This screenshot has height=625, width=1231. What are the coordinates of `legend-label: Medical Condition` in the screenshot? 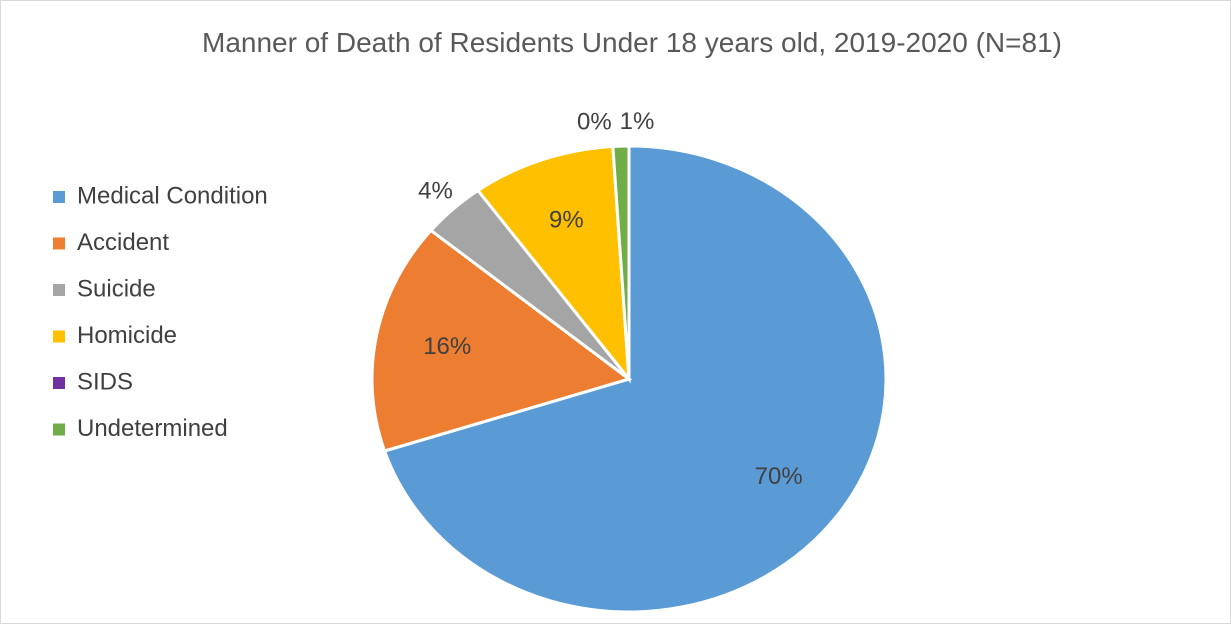 It's located at (172, 195).